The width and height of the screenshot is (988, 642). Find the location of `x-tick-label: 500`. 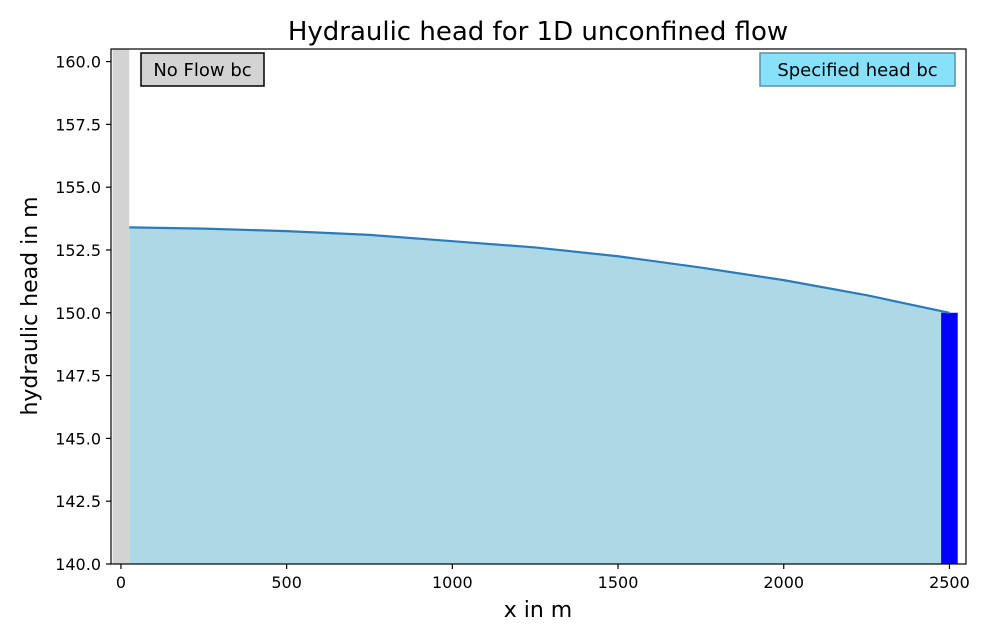

x-tick-label: 500 is located at coordinates (286, 582).